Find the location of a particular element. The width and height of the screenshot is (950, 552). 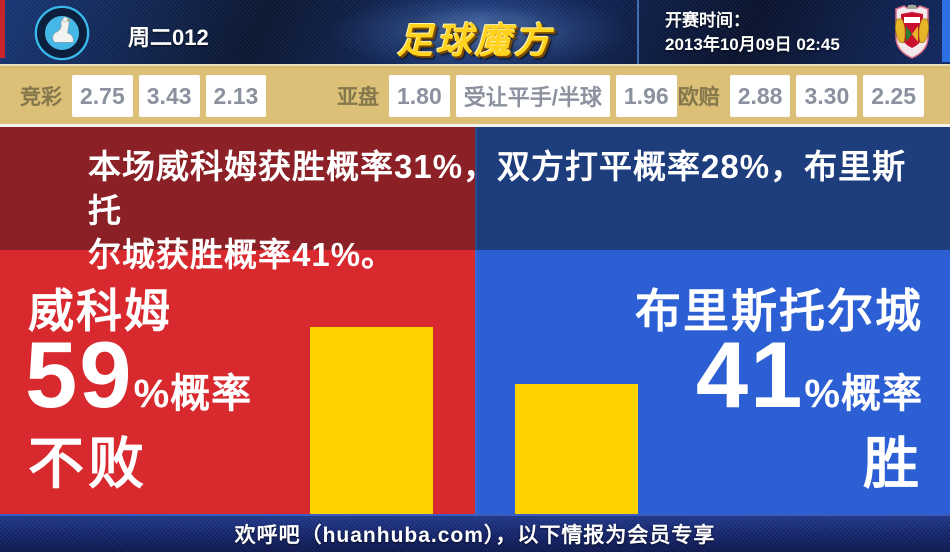

yapan-away-odds: 1.96 is located at coordinates (646, 96).